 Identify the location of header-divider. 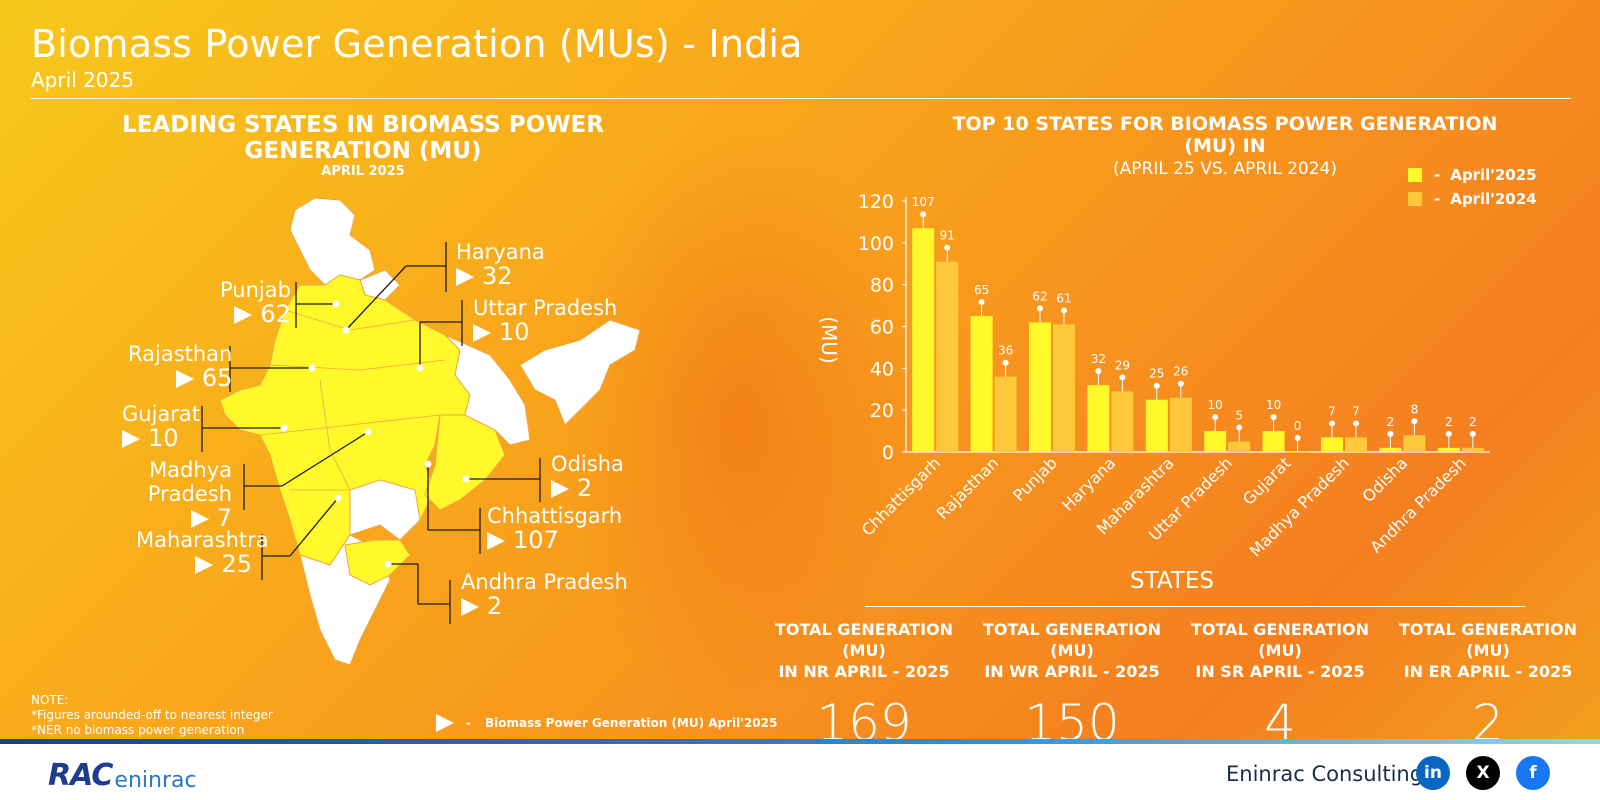
(801, 98).